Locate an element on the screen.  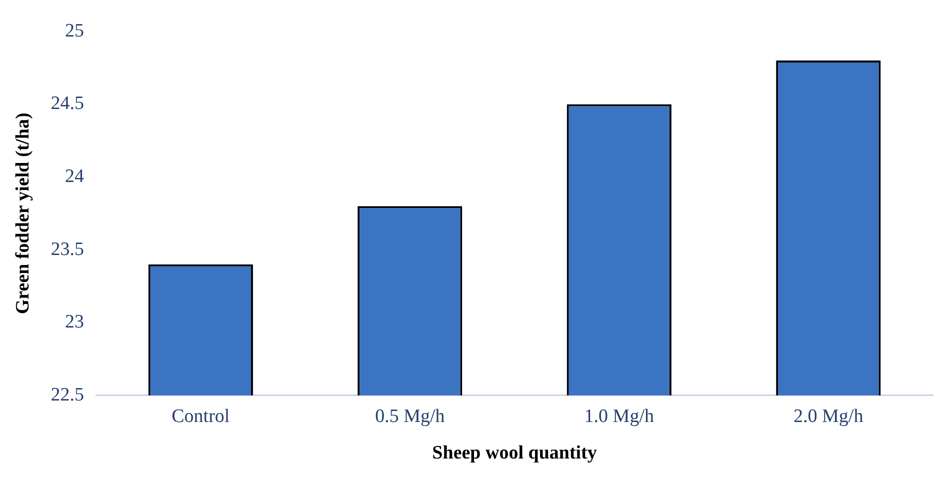
x-tick-label: Control is located at coordinates (201, 416).